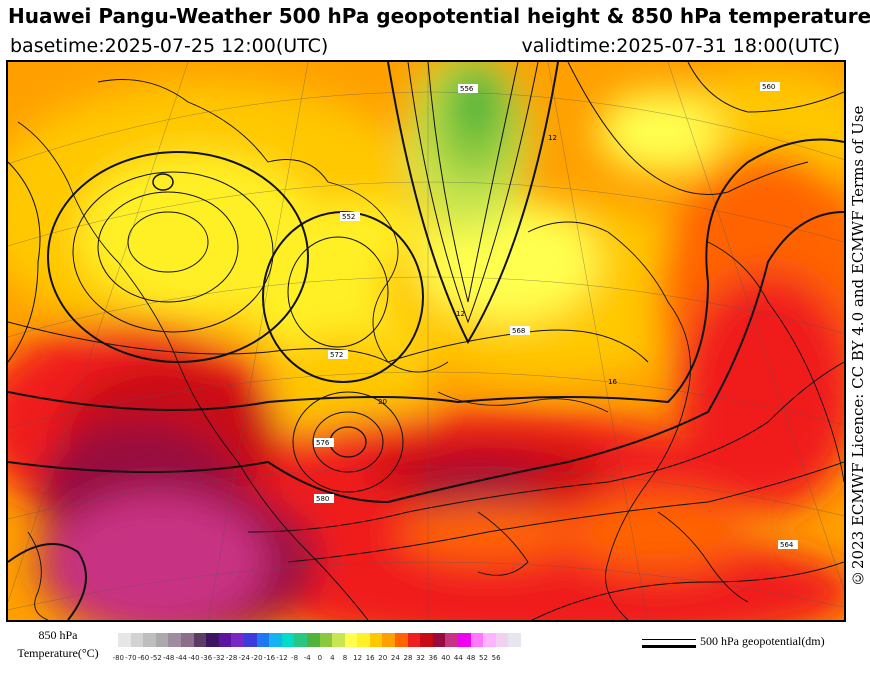  I want to click on validtime-label: validtime:2025-07-31 18:00(UTC), so click(680, 46).